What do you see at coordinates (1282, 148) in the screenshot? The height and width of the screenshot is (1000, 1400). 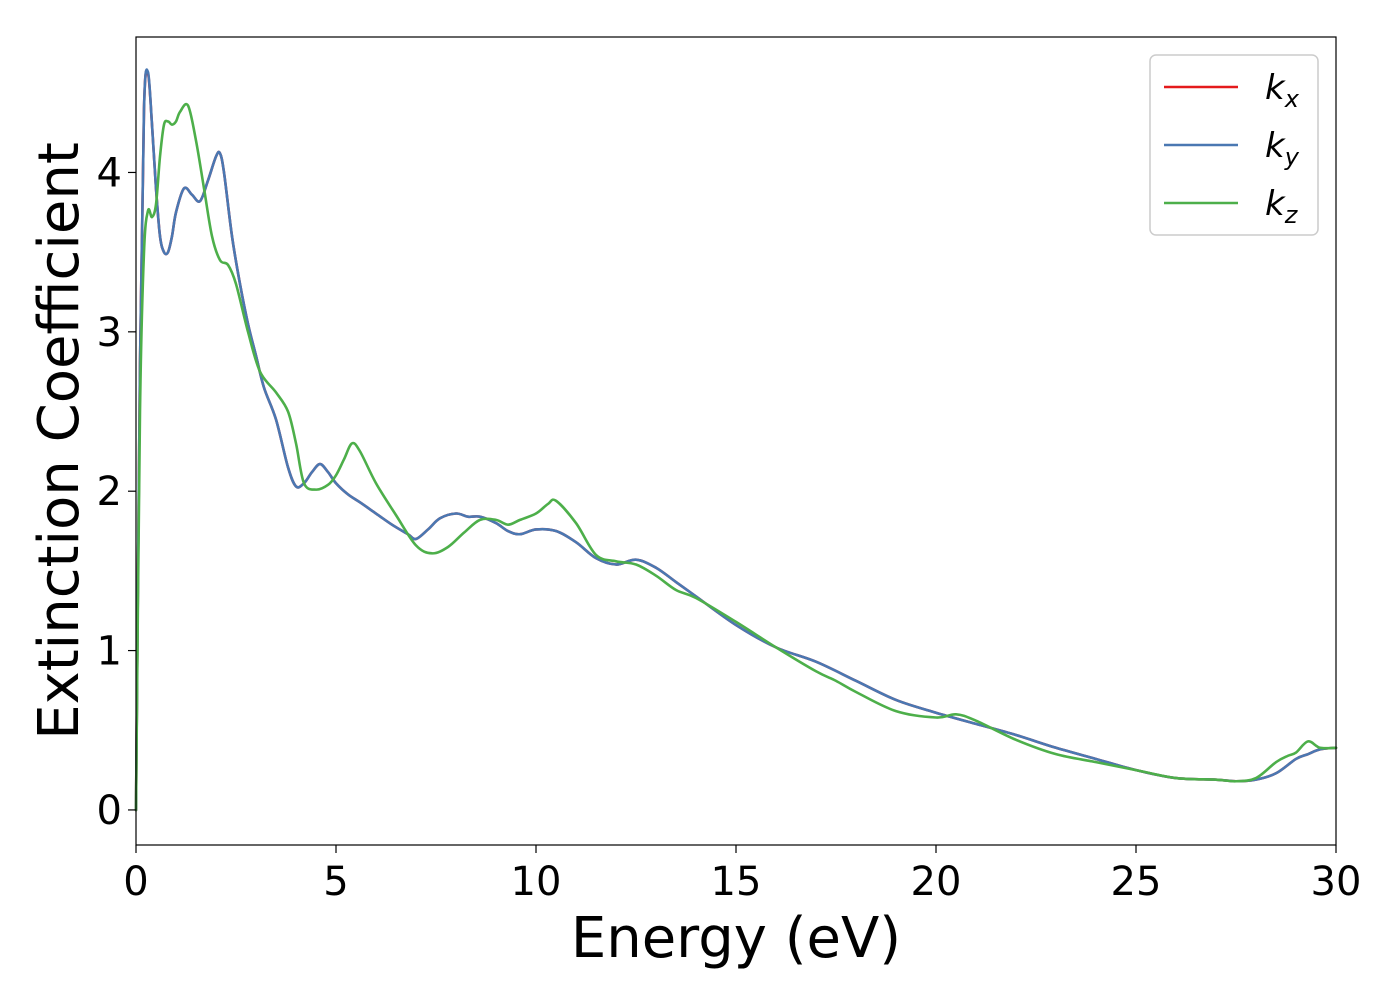 I see `legend-label-y: ky` at bounding box center [1282, 148].